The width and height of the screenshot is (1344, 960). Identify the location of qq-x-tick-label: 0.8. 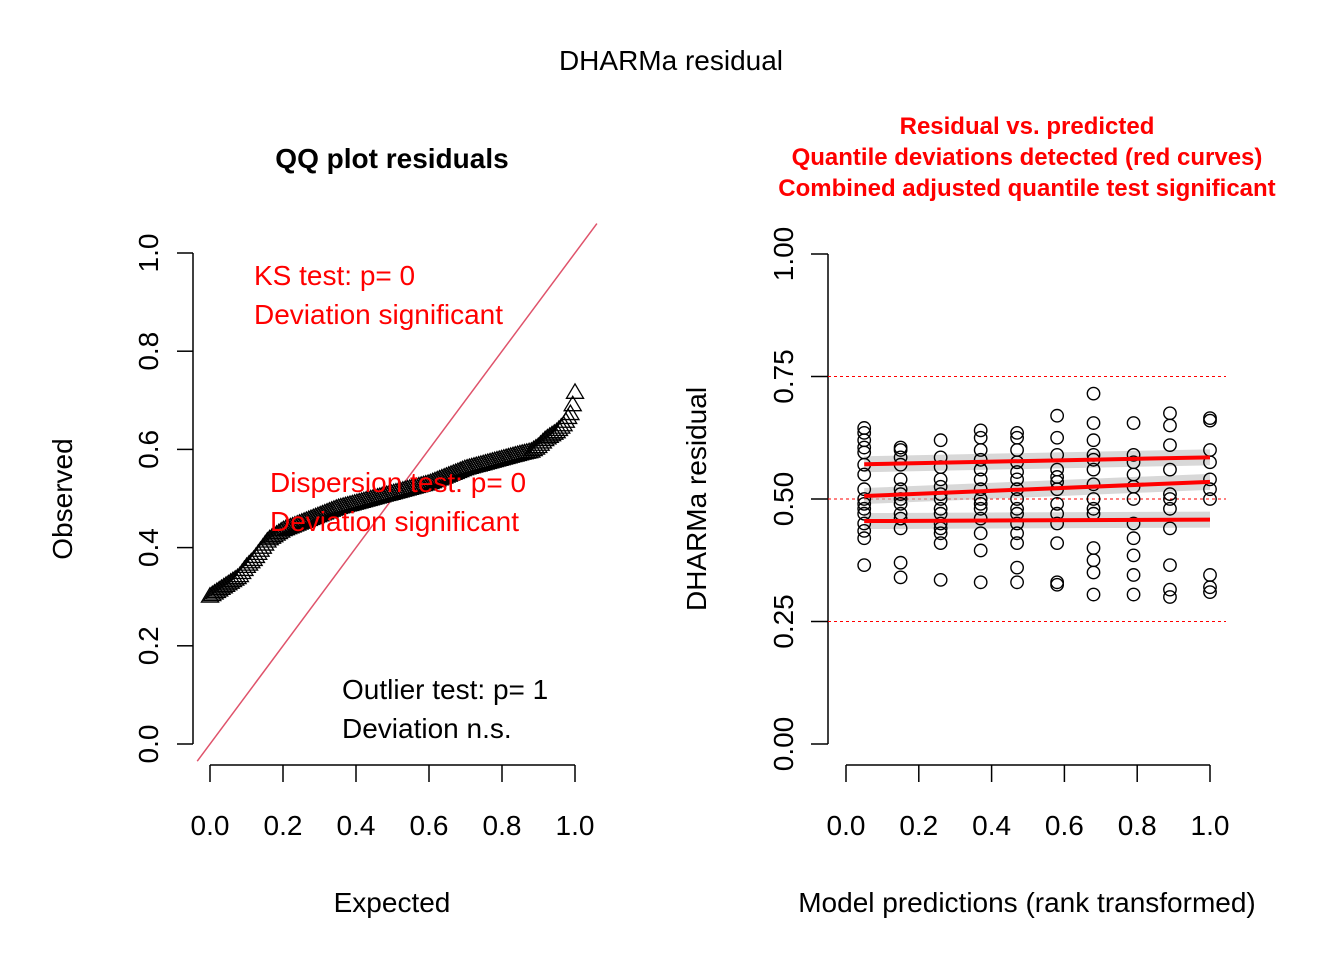
(502, 825).